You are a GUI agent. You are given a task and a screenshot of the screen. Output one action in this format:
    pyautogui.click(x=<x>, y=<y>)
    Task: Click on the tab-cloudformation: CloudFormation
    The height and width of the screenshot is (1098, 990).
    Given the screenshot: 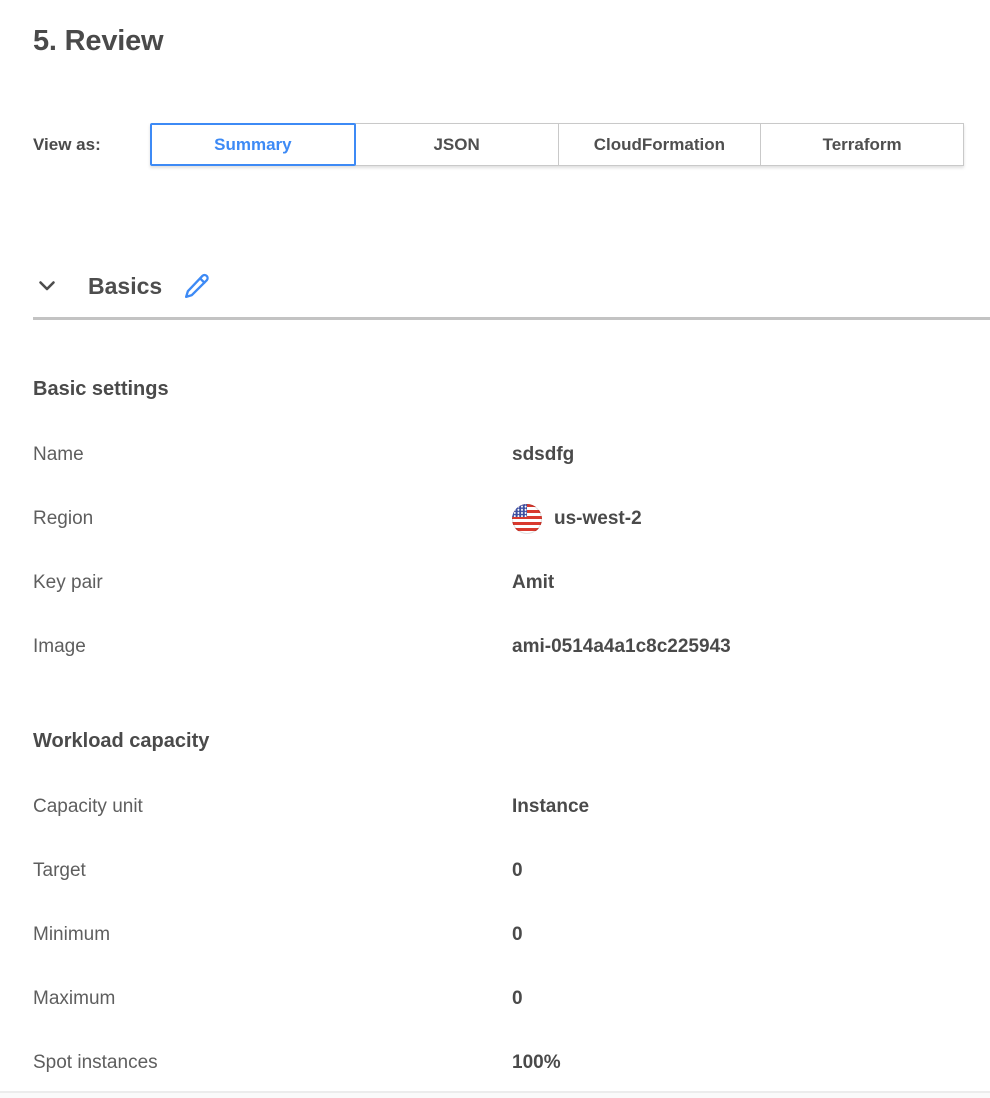 What is the action you would take?
    pyautogui.click(x=659, y=144)
    